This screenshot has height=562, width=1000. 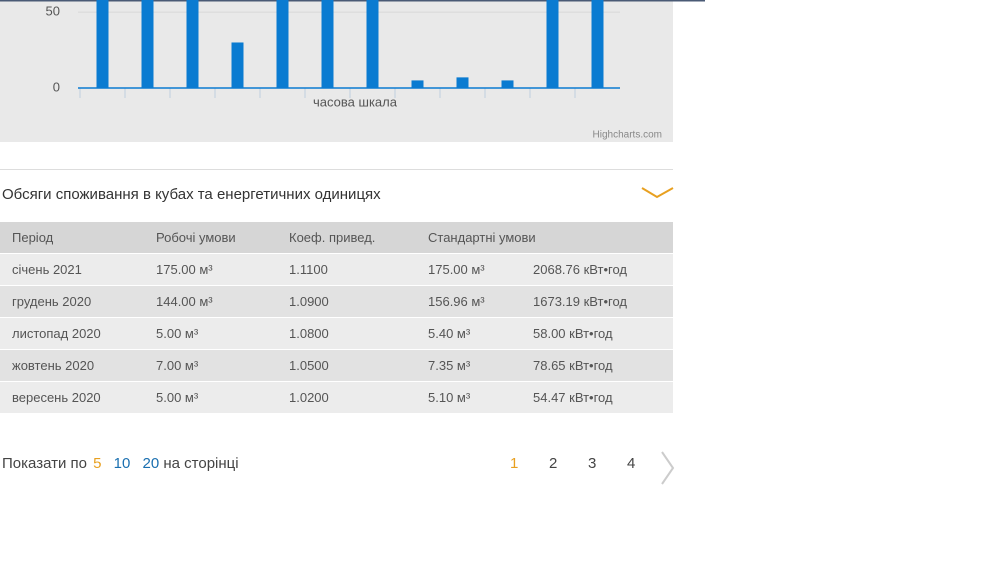 What do you see at coordinates (53, 365) in the screenshot?
I see `table-cell: жовтень 2020` at bounding box center [53, 365].